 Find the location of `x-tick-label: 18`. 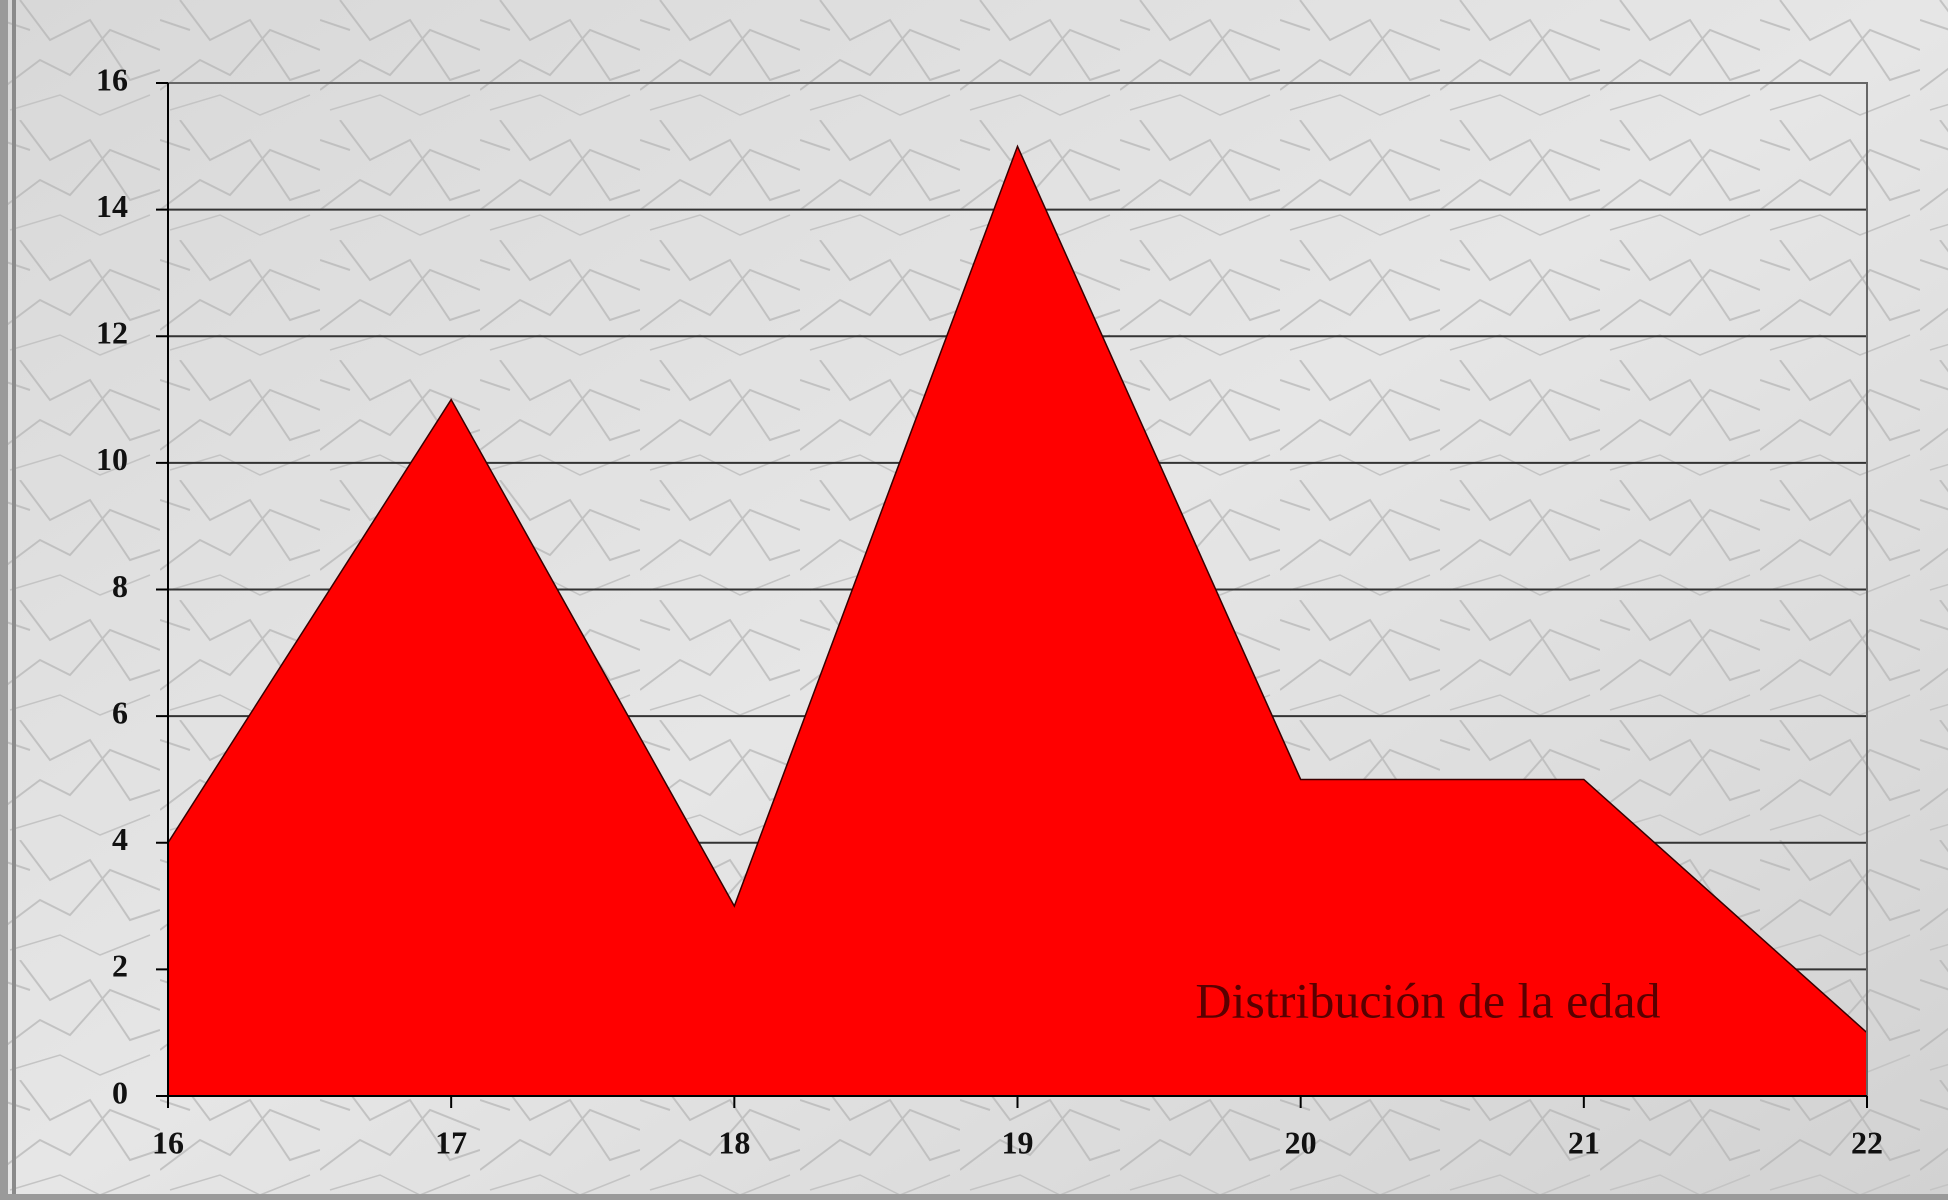

x-tick-label: 18 is located at coordinates (734, 1142).